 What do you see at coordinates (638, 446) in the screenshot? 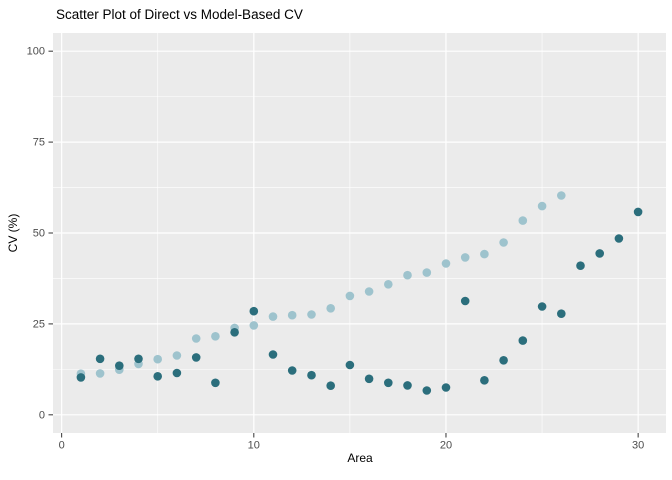
I see `x-tick-label: 30` at bounding box center [638, 446].